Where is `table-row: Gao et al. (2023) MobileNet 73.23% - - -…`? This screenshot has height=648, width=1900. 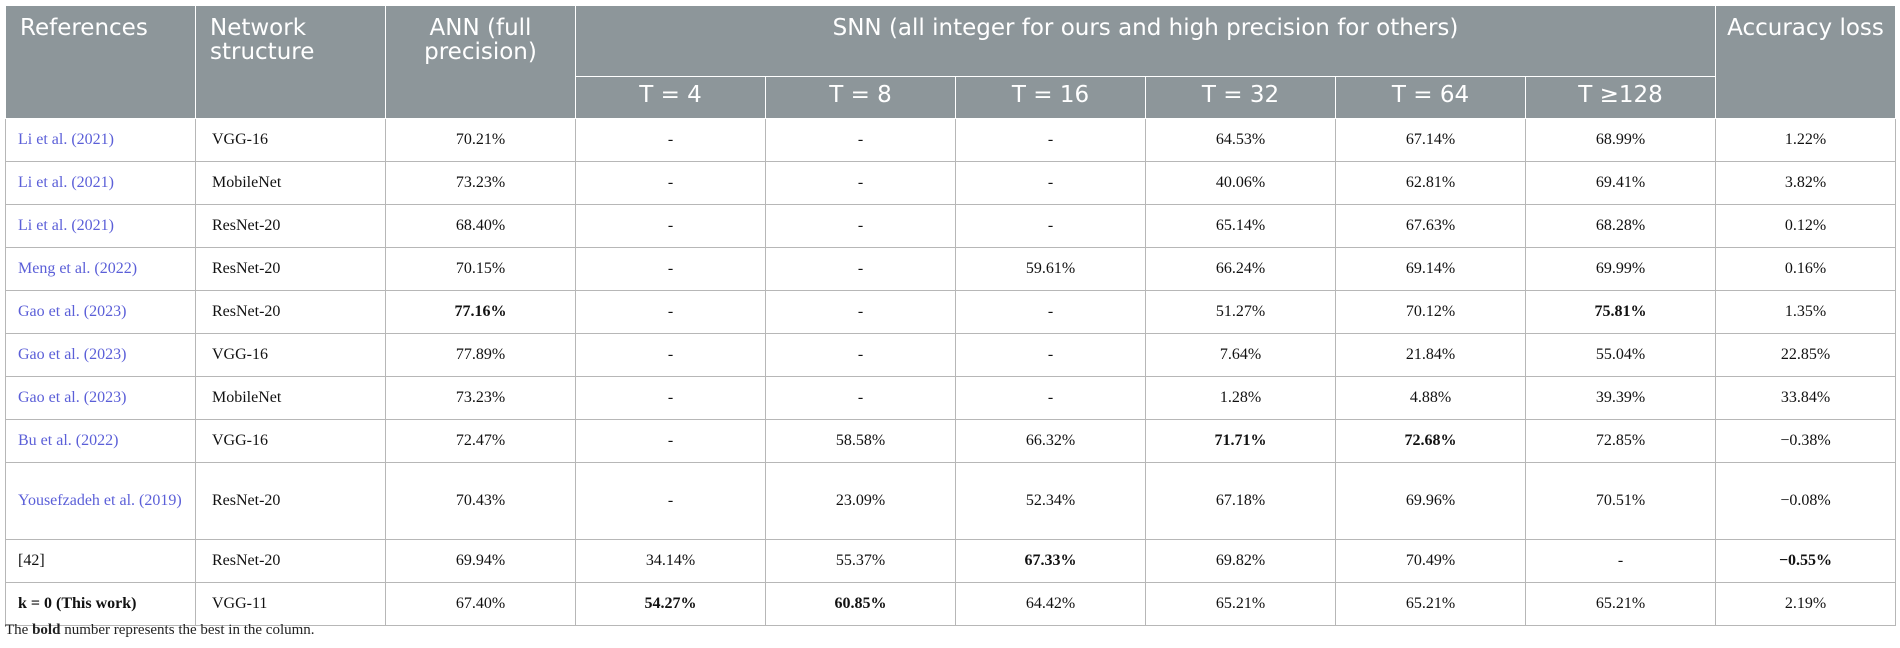 table-row: Gao et al. (2023) MobileNet 73.23% - - -… is located at coordinates (950, 398).